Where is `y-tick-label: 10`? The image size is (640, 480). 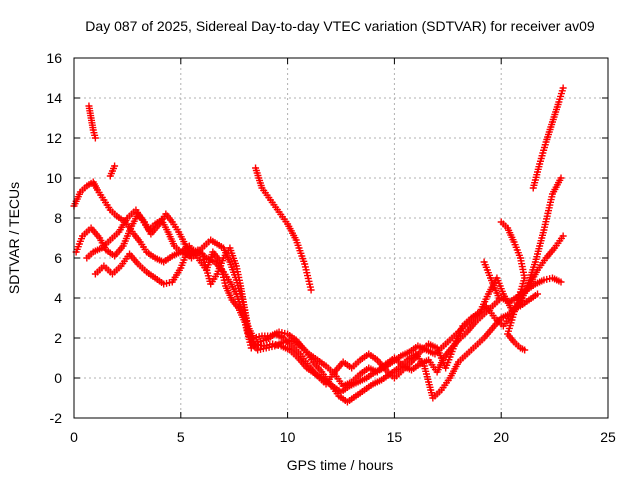
y-tick-label: 10 is located at coordinates (54, 178).